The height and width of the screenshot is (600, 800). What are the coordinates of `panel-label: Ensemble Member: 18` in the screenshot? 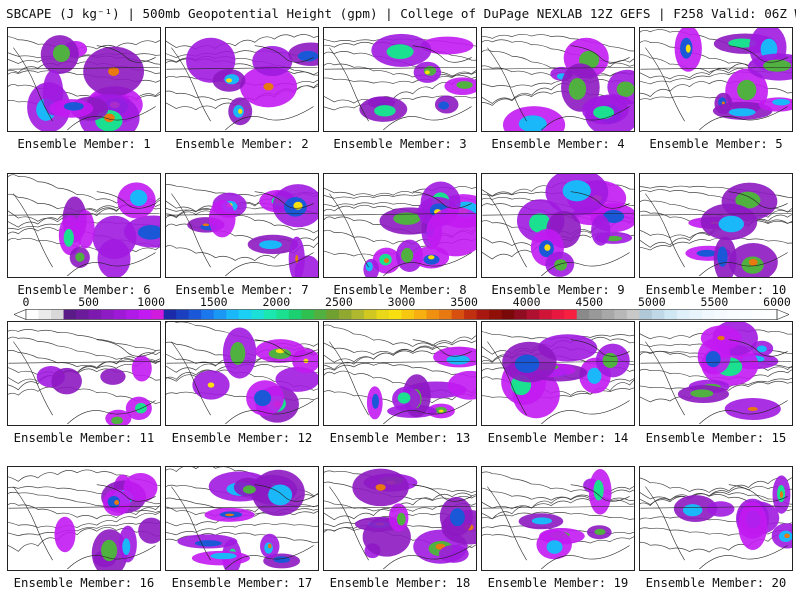 It's located at (400, 583).